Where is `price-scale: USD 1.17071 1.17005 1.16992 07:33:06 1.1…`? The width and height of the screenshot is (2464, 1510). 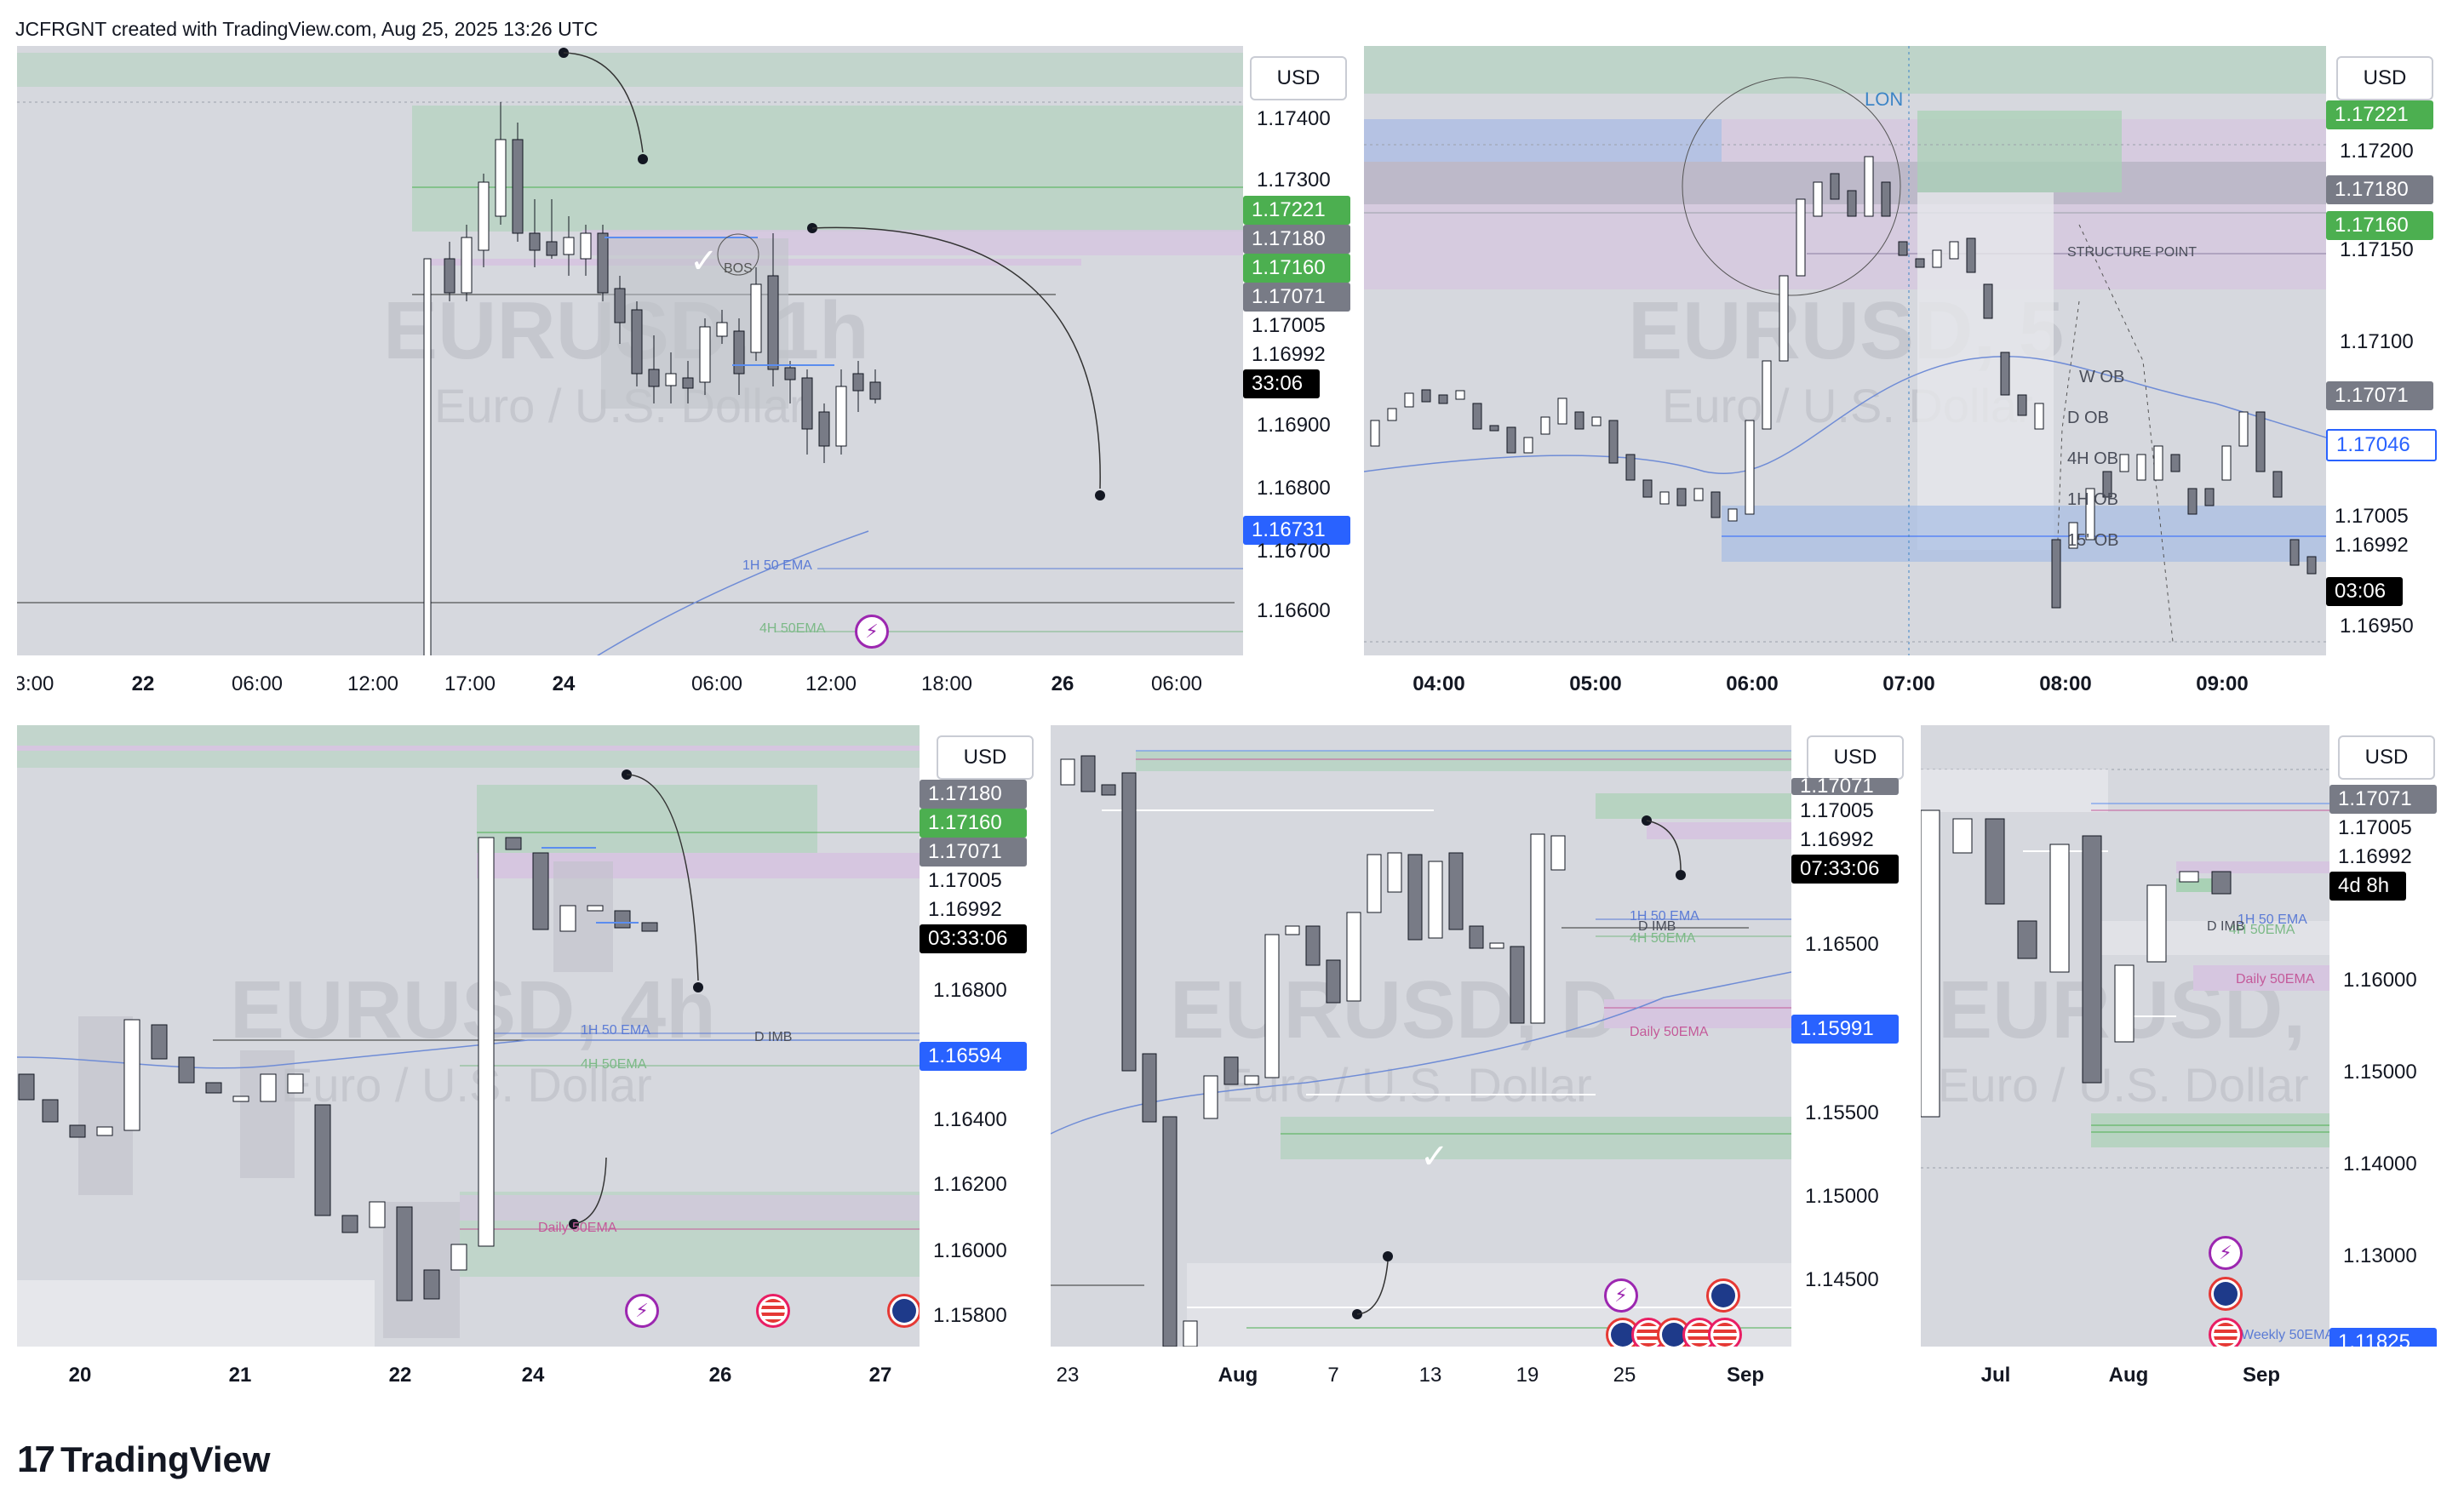
price-scale: USD 1.17071 1.17005 1.16992 07:33:06 1.1… is located at coordinates (1851, 1036).